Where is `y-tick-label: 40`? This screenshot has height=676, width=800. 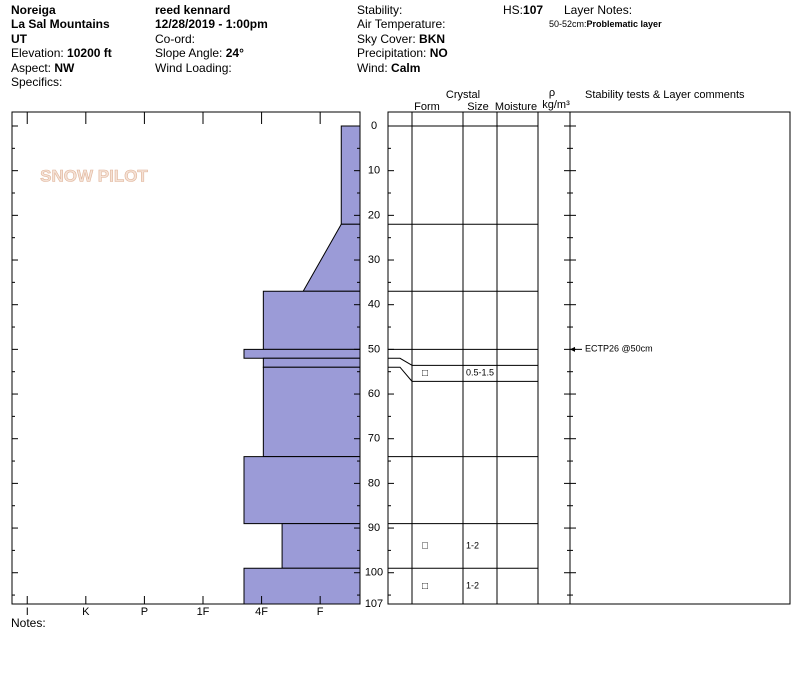 y-tick-label: 40 is located at coordinates (374, 305).